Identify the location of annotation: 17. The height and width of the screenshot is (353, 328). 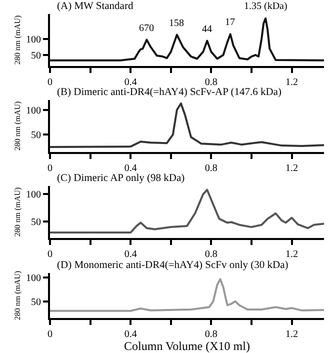
(230, 22).